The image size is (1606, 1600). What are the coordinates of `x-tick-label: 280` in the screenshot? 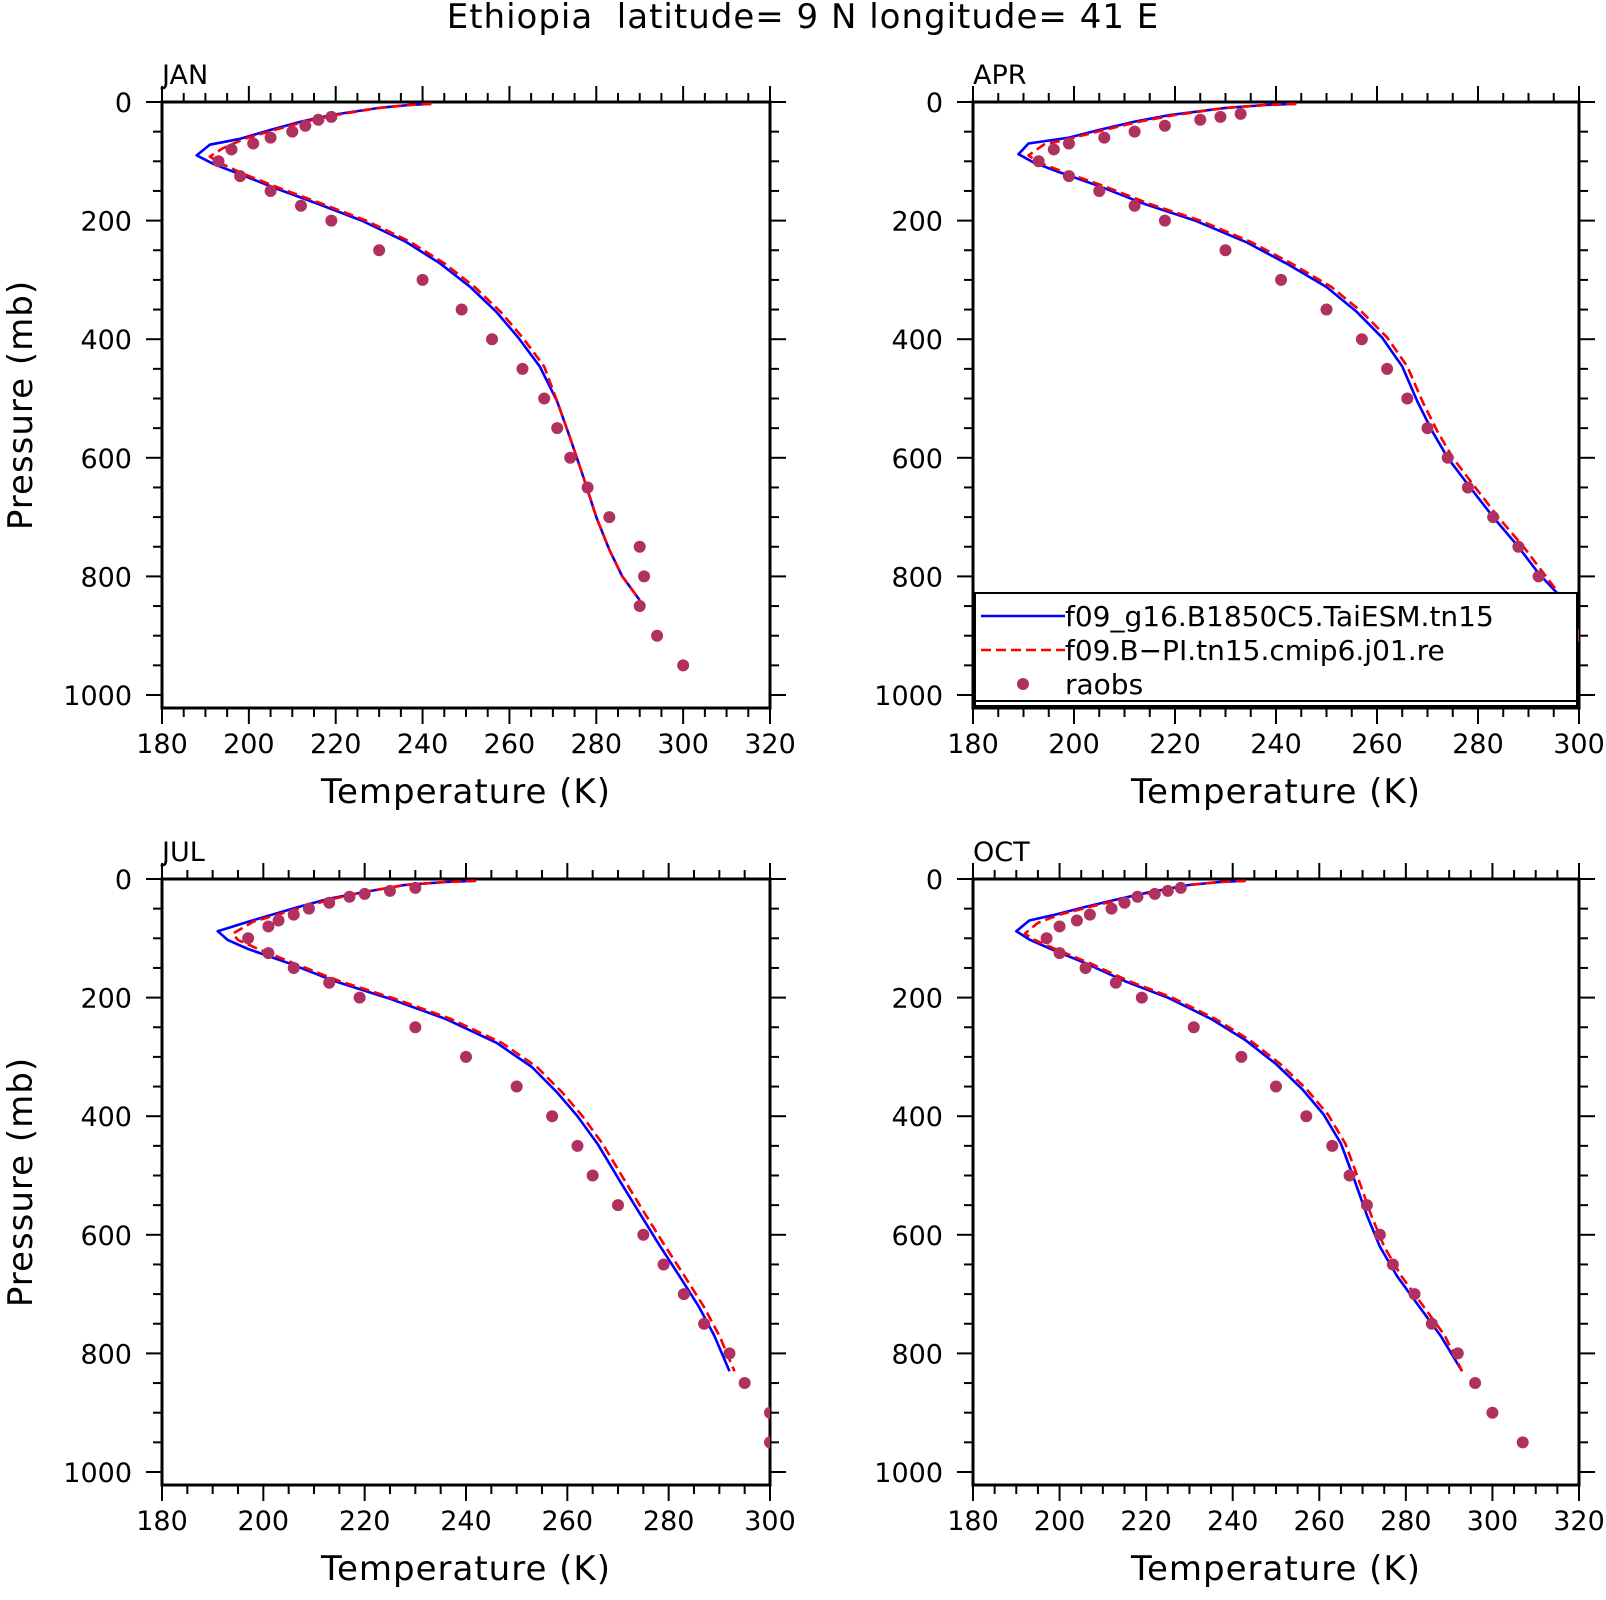 It's located at (1478, 744).